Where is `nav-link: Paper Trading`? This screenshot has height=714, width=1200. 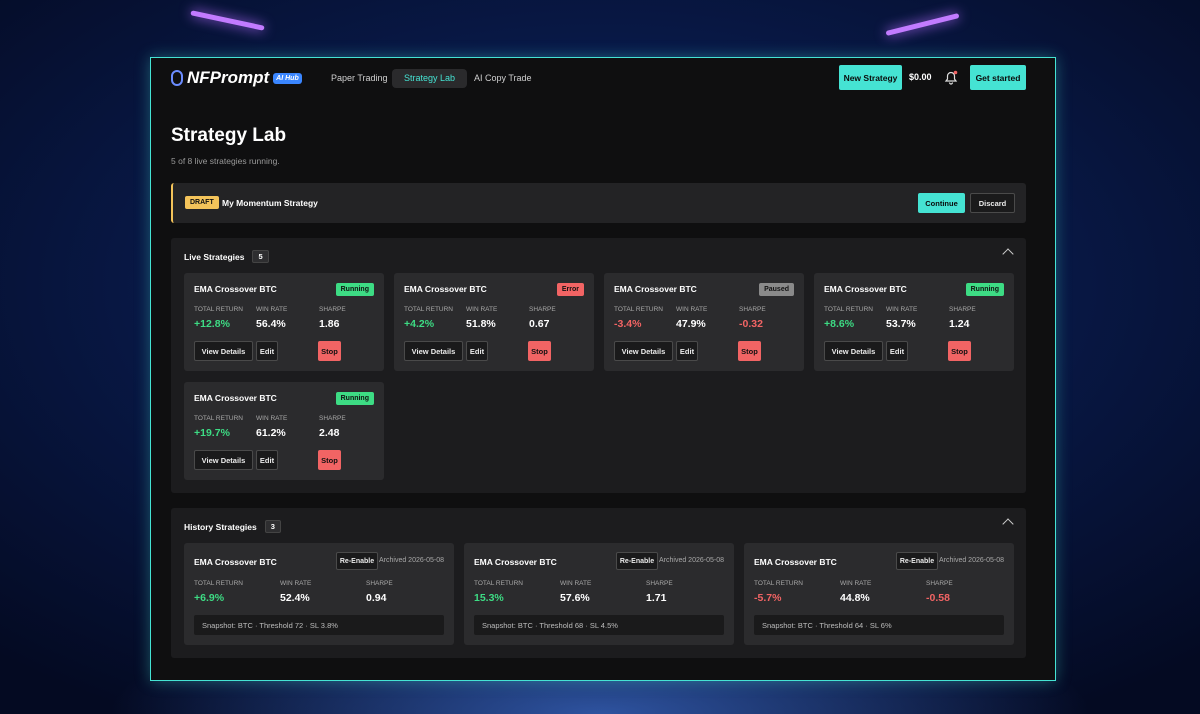
nav-link: Paper Trading is located at coordinates (359, 78).